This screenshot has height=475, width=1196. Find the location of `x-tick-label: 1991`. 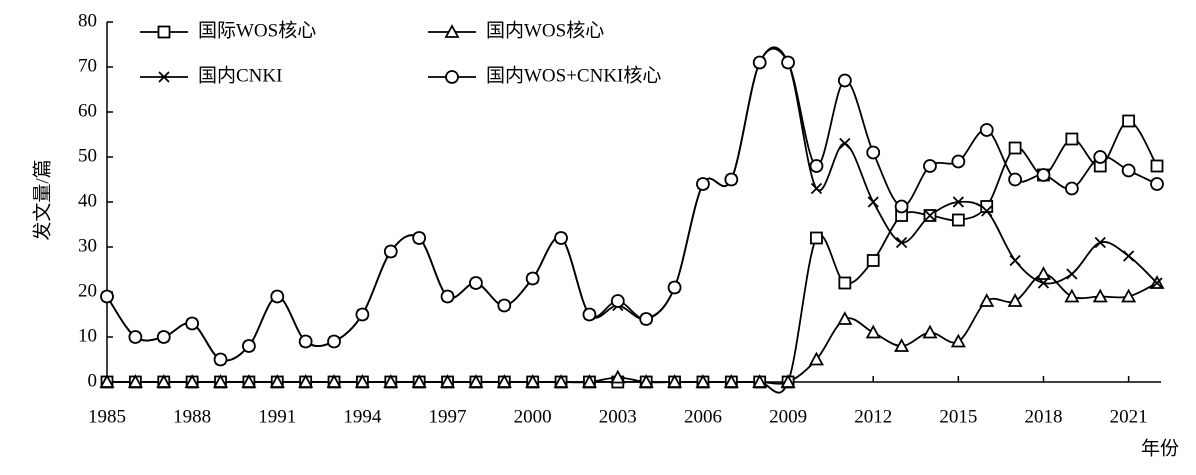

x-tick-label: 1991 is located at coordinates (277, 416).